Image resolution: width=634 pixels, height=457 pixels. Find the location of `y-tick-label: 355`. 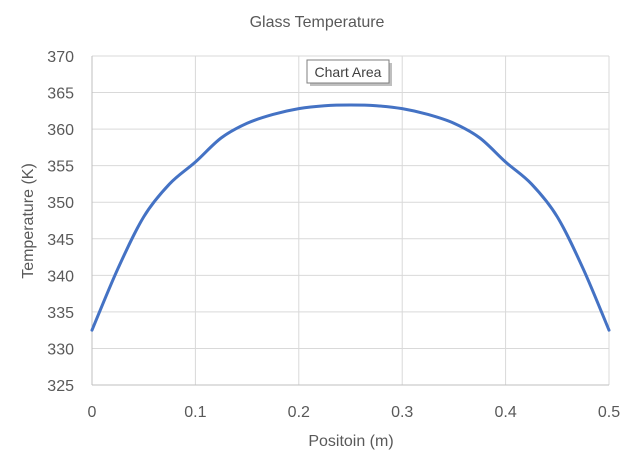

y-tick-label: 355 is located at coordinates (60, 167).